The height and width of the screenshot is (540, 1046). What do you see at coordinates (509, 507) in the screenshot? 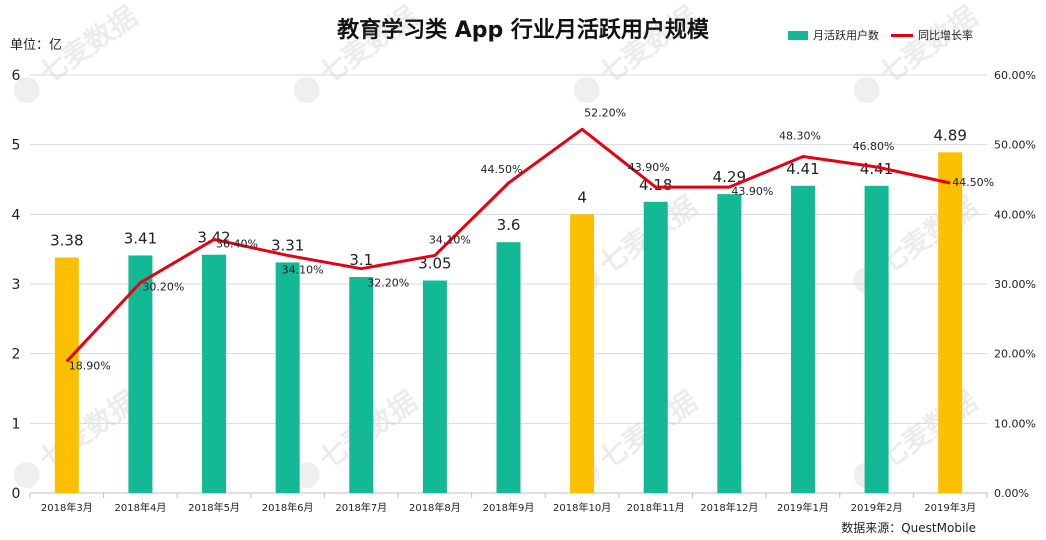
I see `x-tick-label: 2018年9月` at bounding box center [509, 507].